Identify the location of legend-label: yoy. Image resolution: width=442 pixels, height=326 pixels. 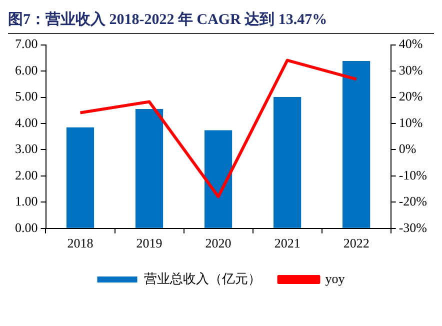
(335, 278).